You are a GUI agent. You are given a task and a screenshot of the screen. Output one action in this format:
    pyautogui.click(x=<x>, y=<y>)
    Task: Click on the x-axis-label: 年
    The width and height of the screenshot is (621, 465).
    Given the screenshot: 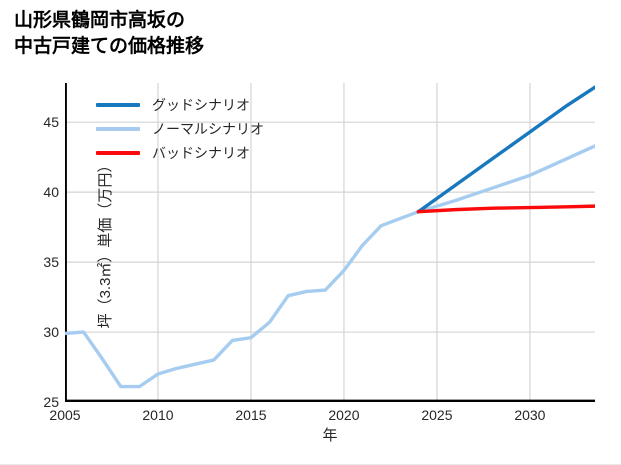 What is the action you would take?
    pyautogui.click(x=330, y=435)
    